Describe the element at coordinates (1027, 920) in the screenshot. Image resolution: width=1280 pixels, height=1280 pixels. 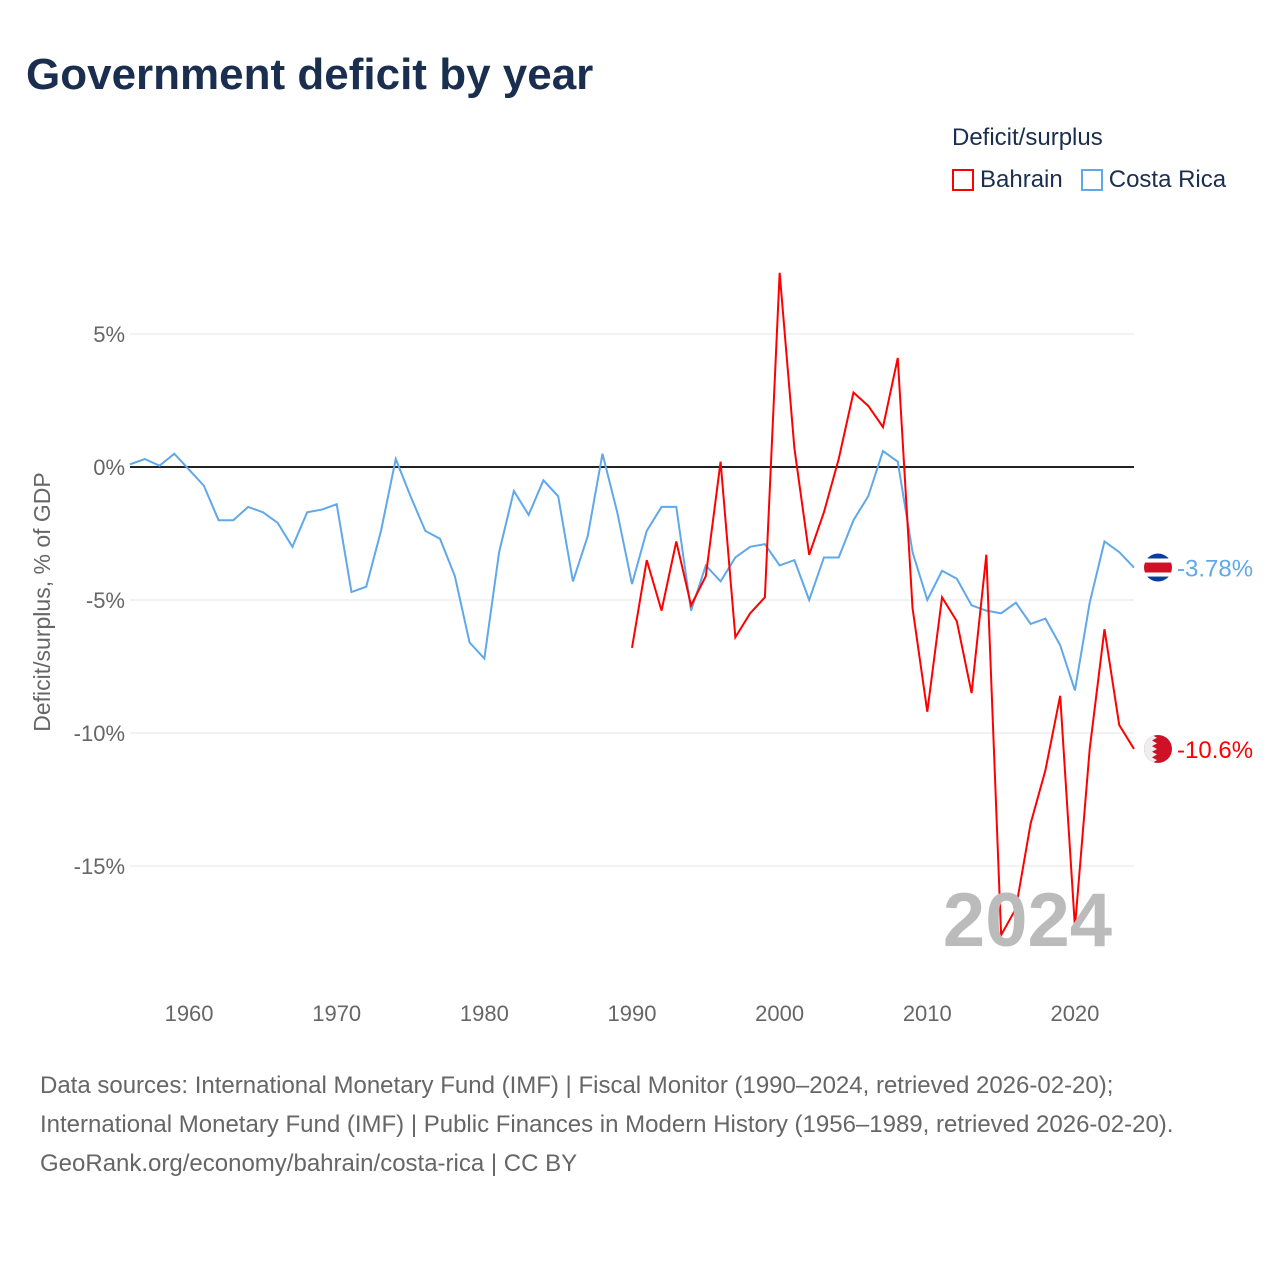
I see `year-watermark: 2024` at that location.